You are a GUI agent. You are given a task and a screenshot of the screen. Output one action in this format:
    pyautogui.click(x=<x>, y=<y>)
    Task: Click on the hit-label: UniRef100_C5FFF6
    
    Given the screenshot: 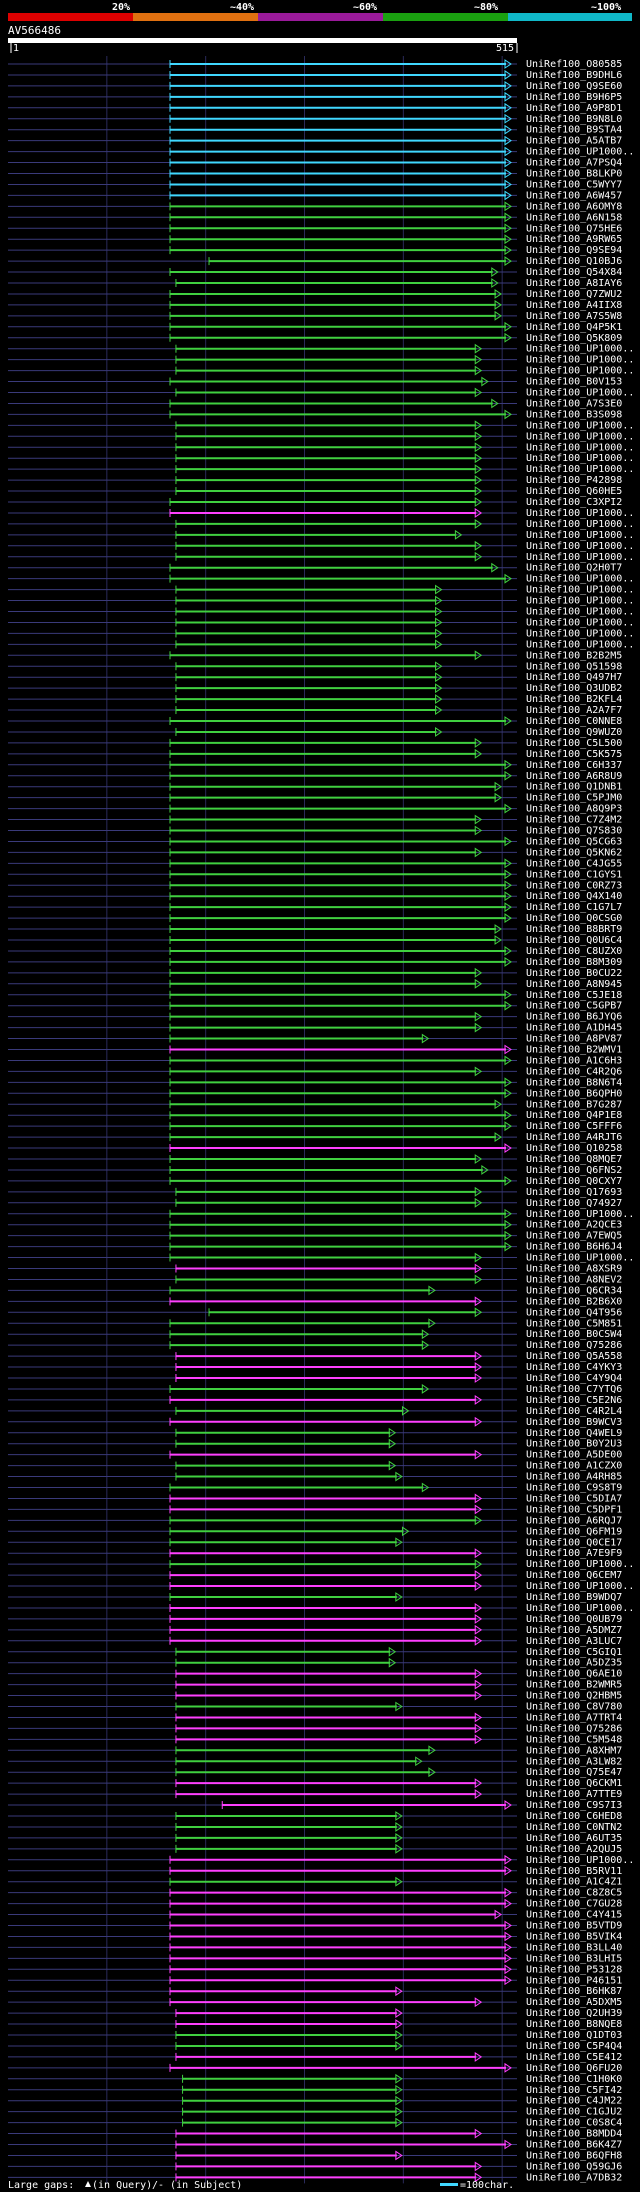 What is the action you would take?
    pyautogui.click(x=574, y=1126)
    